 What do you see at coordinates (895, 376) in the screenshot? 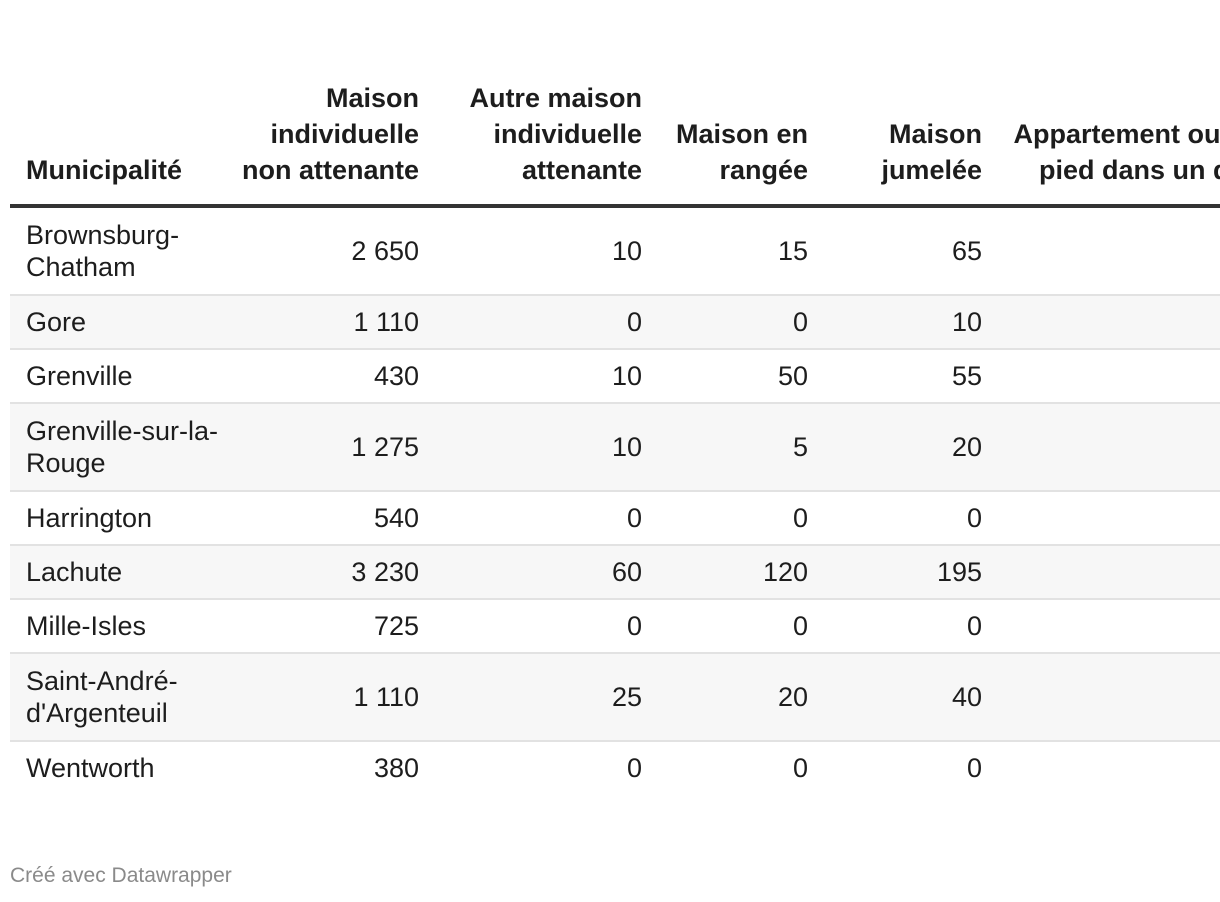
I see `cell-value: 55` at bounding box center [895, 376].